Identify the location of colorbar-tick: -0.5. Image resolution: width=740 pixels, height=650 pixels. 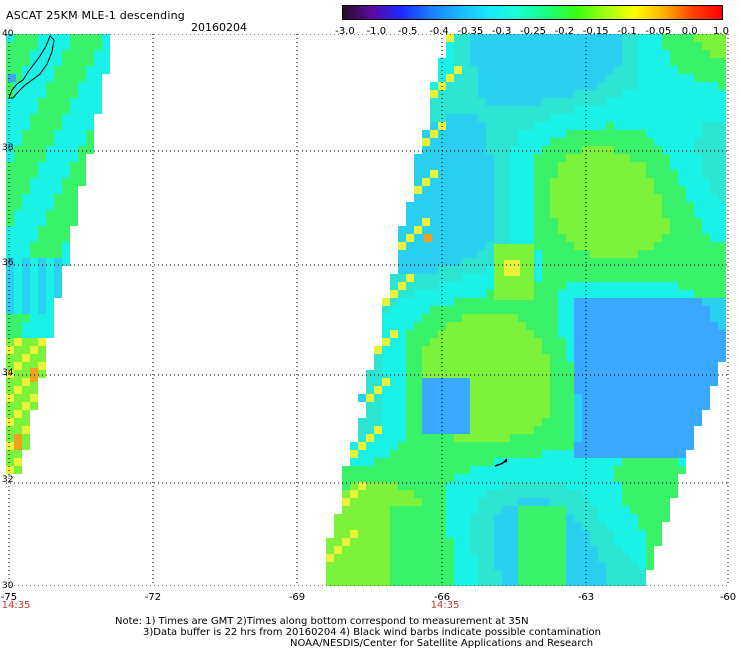
(407, 31).